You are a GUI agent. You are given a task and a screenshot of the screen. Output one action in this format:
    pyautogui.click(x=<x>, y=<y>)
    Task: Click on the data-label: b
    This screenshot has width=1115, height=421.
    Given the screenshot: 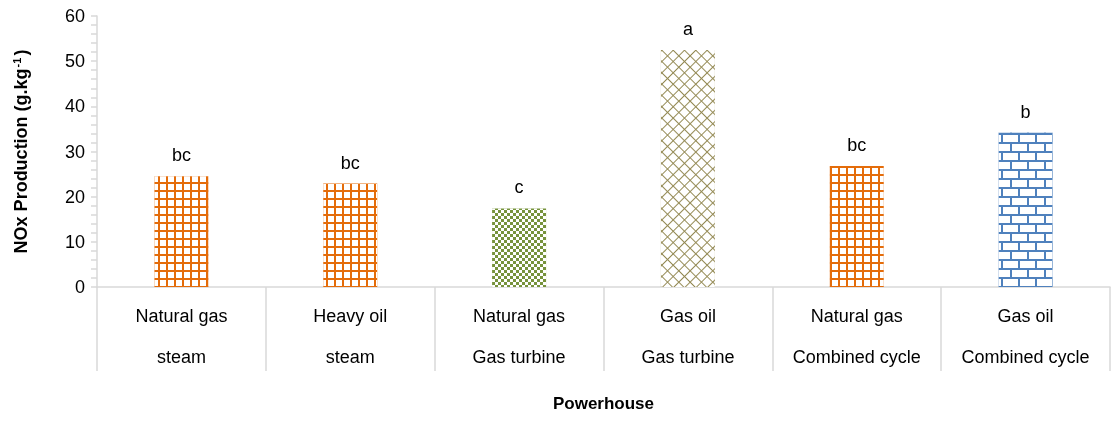 What is the action you would take?
    pyautogui.click(x=1025, y=111)
    